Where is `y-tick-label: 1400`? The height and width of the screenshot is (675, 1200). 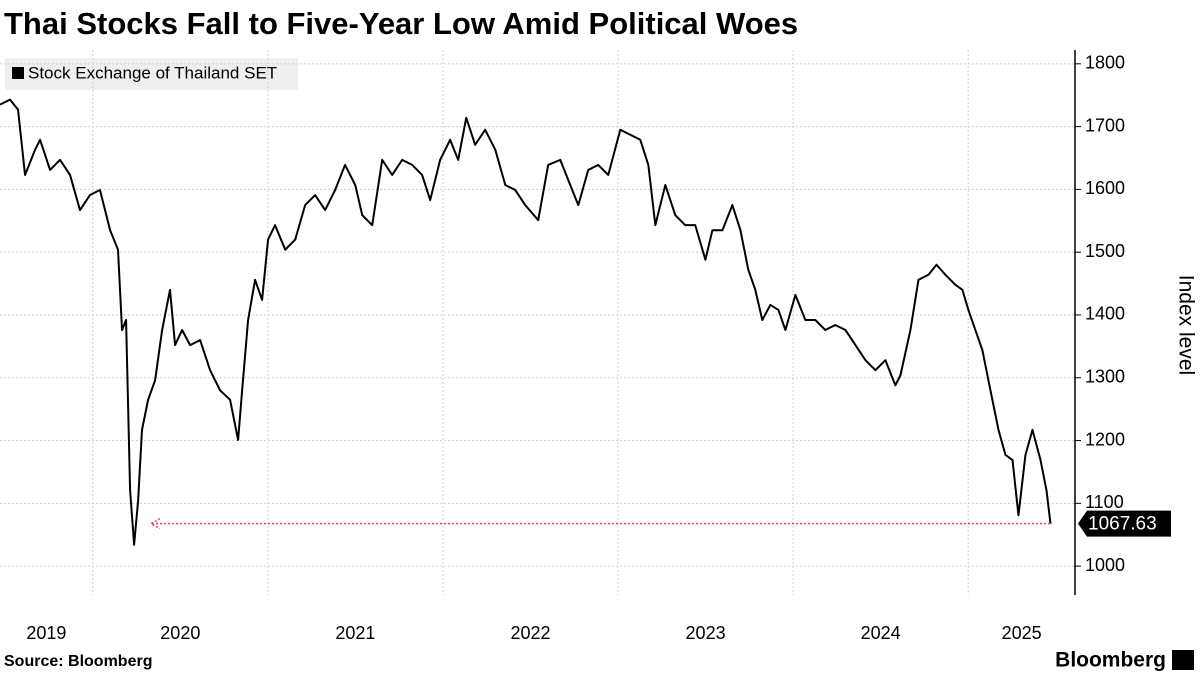
y-tick-label: 1400 is located at coordinates (1105, 314).